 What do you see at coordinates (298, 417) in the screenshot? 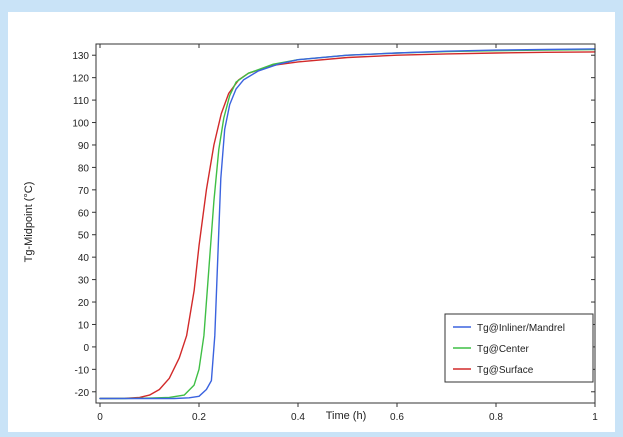
I see `x-tick-label: 0.4` at bounding box center [298, 417].